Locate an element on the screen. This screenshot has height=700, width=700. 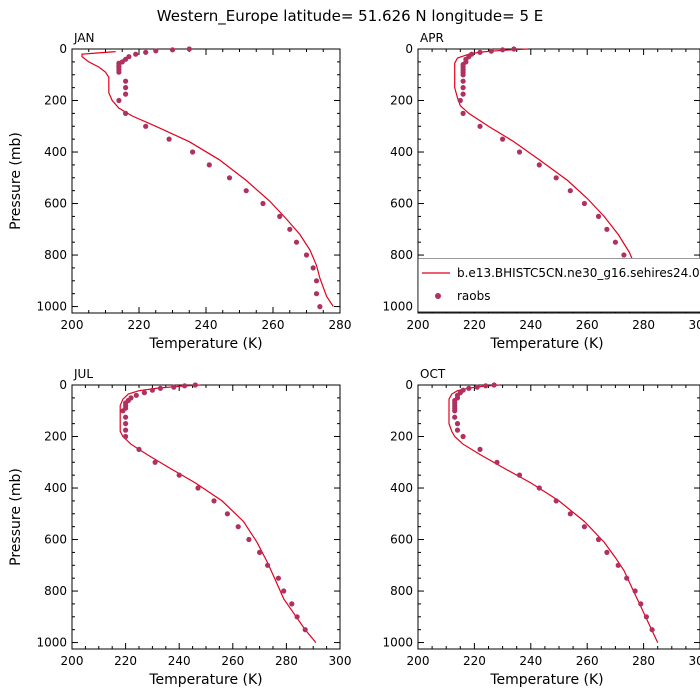
legend-label-model: b.e13.BHISTC5CN.ne30_g16.sehires24.0 is located at coordinates (578, 273).